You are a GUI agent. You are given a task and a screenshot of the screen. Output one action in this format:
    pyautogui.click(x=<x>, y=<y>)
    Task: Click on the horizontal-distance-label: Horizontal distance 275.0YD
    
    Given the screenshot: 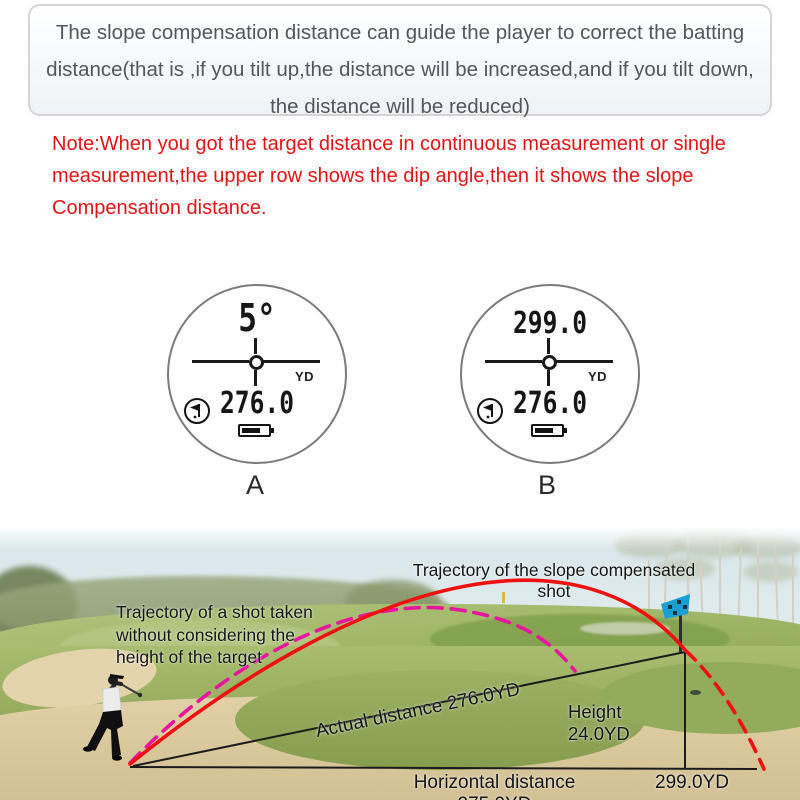 What is the action you would take?
    pyautogui.click(x=494, y=786)
    